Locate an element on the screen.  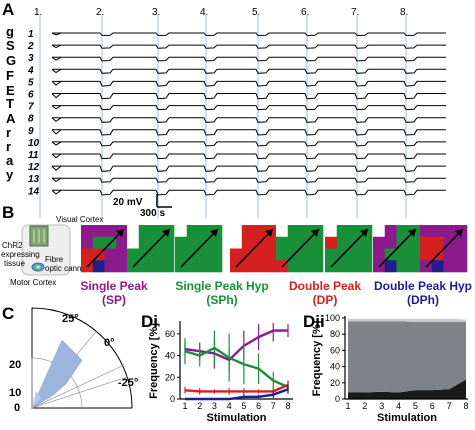
panel-dii-label-text: Dii is located at coordinates (314, 321).